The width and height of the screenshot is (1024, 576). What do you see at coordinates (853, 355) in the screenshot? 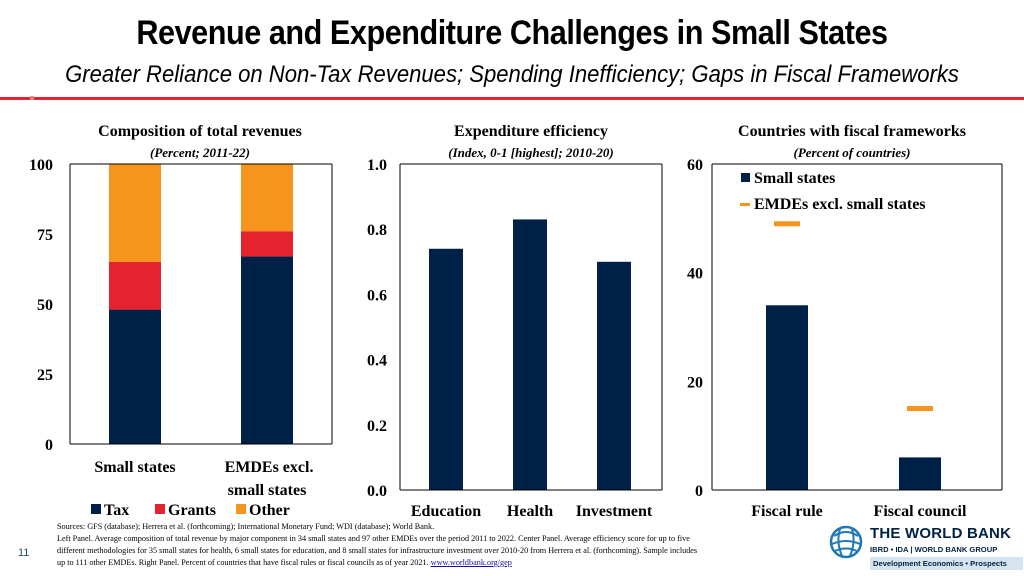
I see `frameworks-bars` at bounding box center [853, 355].